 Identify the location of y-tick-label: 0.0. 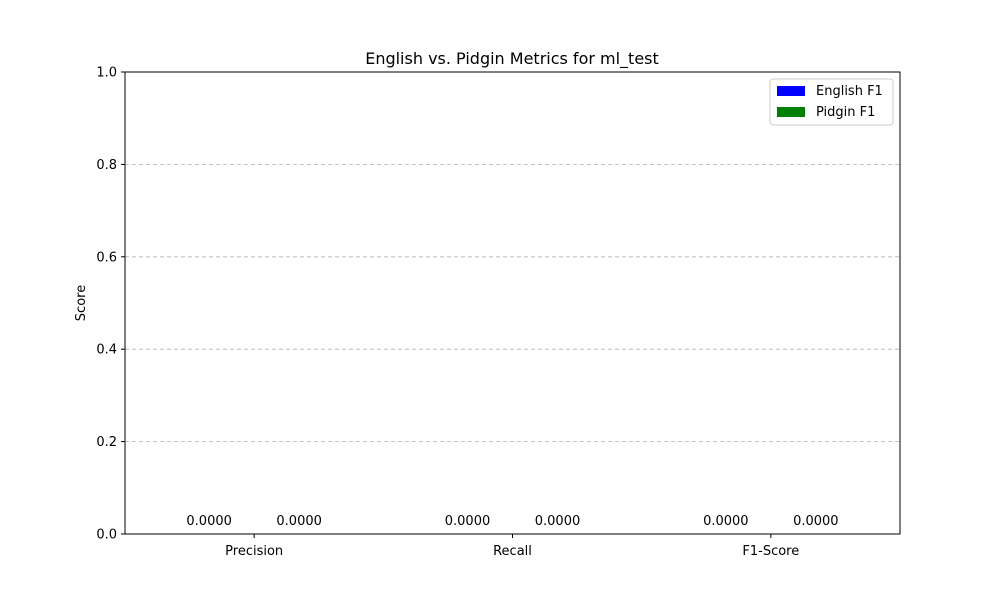
(106, 535).